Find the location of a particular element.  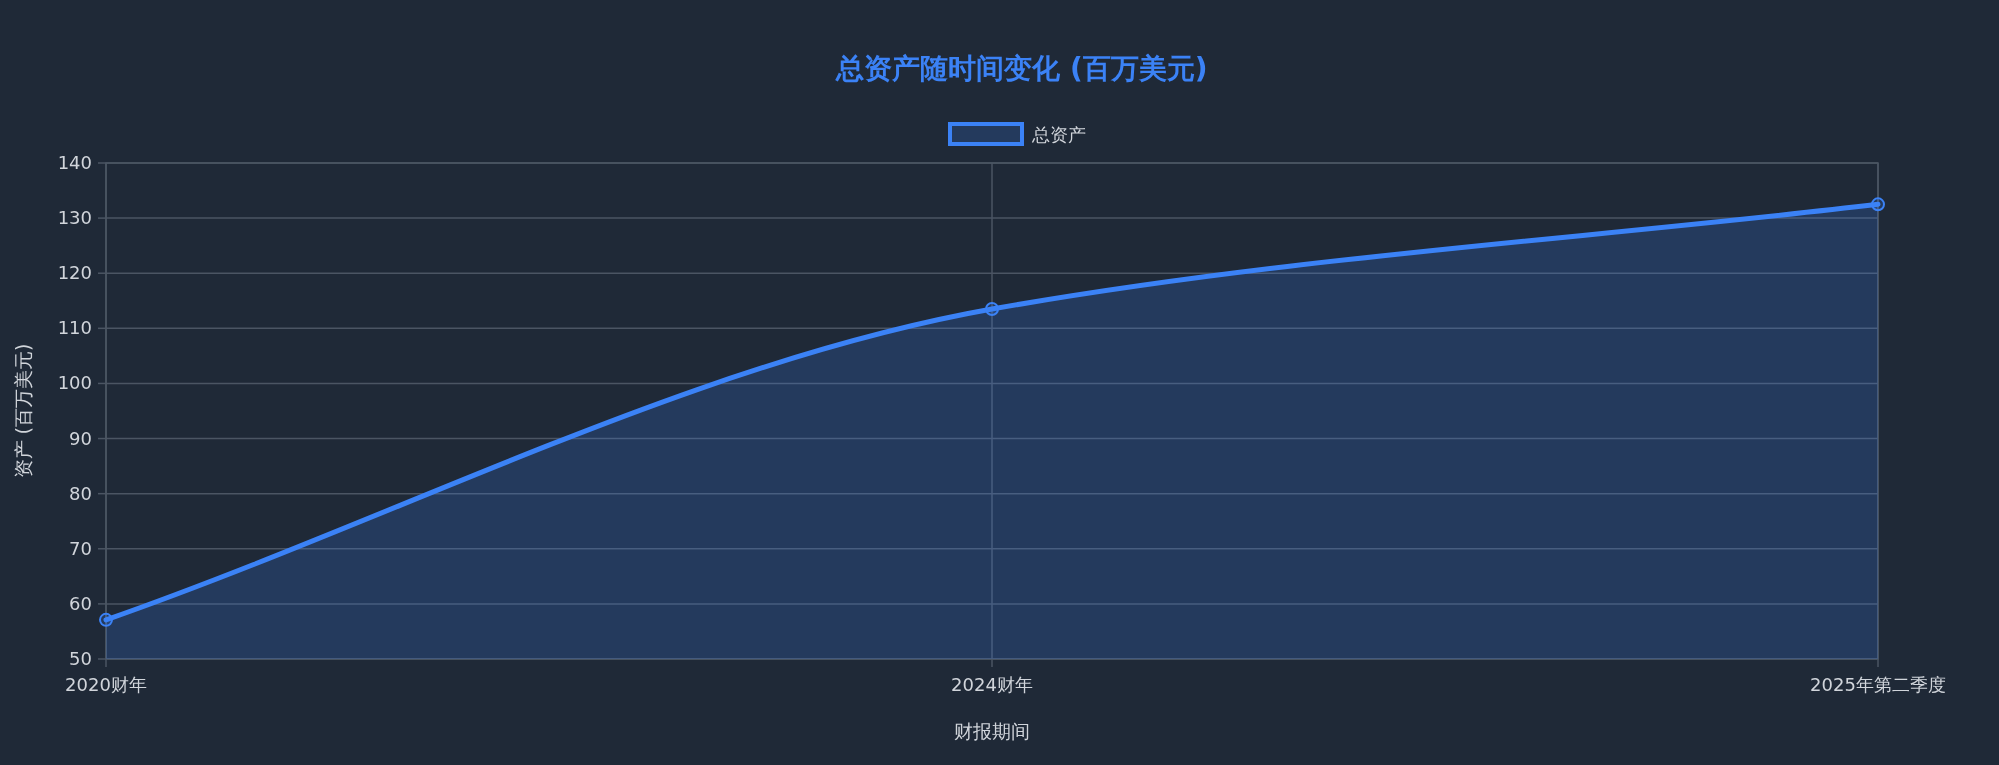

y-axis-title: 资产 (百万美元) is located at coordinates (23, 411).